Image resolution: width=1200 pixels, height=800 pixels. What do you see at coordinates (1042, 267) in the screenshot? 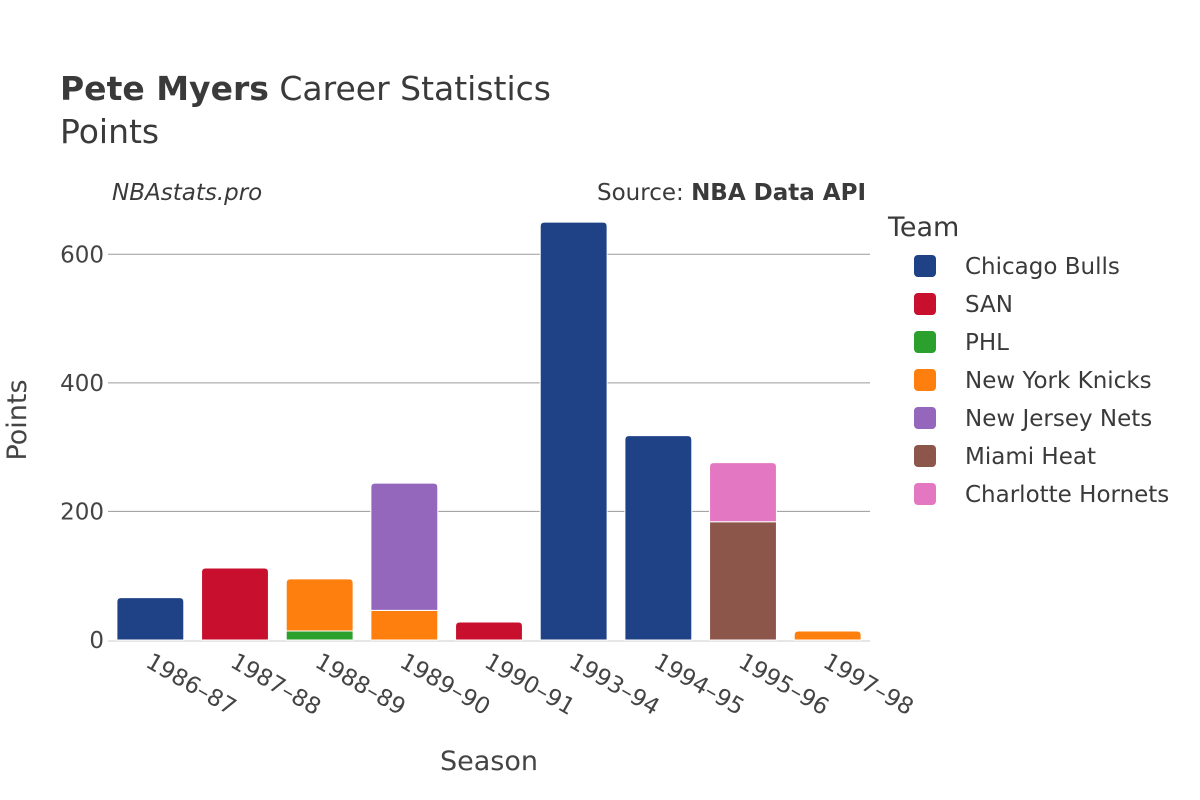
I see `legend-label: Chicago Bulls` at bounding box center [1042, 267].